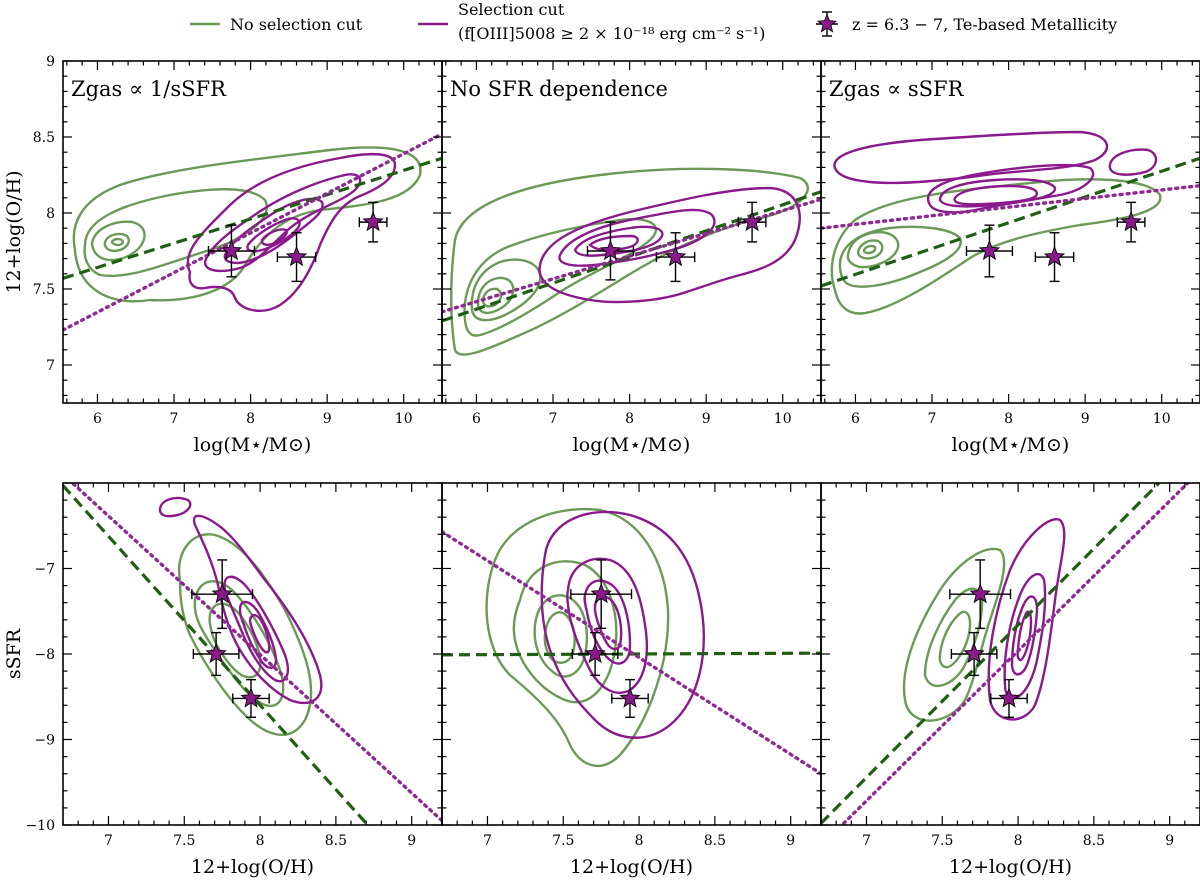 This screenshot has width=1200, height=881. I want to click on contours-bottom-middle, so click(595, 637).